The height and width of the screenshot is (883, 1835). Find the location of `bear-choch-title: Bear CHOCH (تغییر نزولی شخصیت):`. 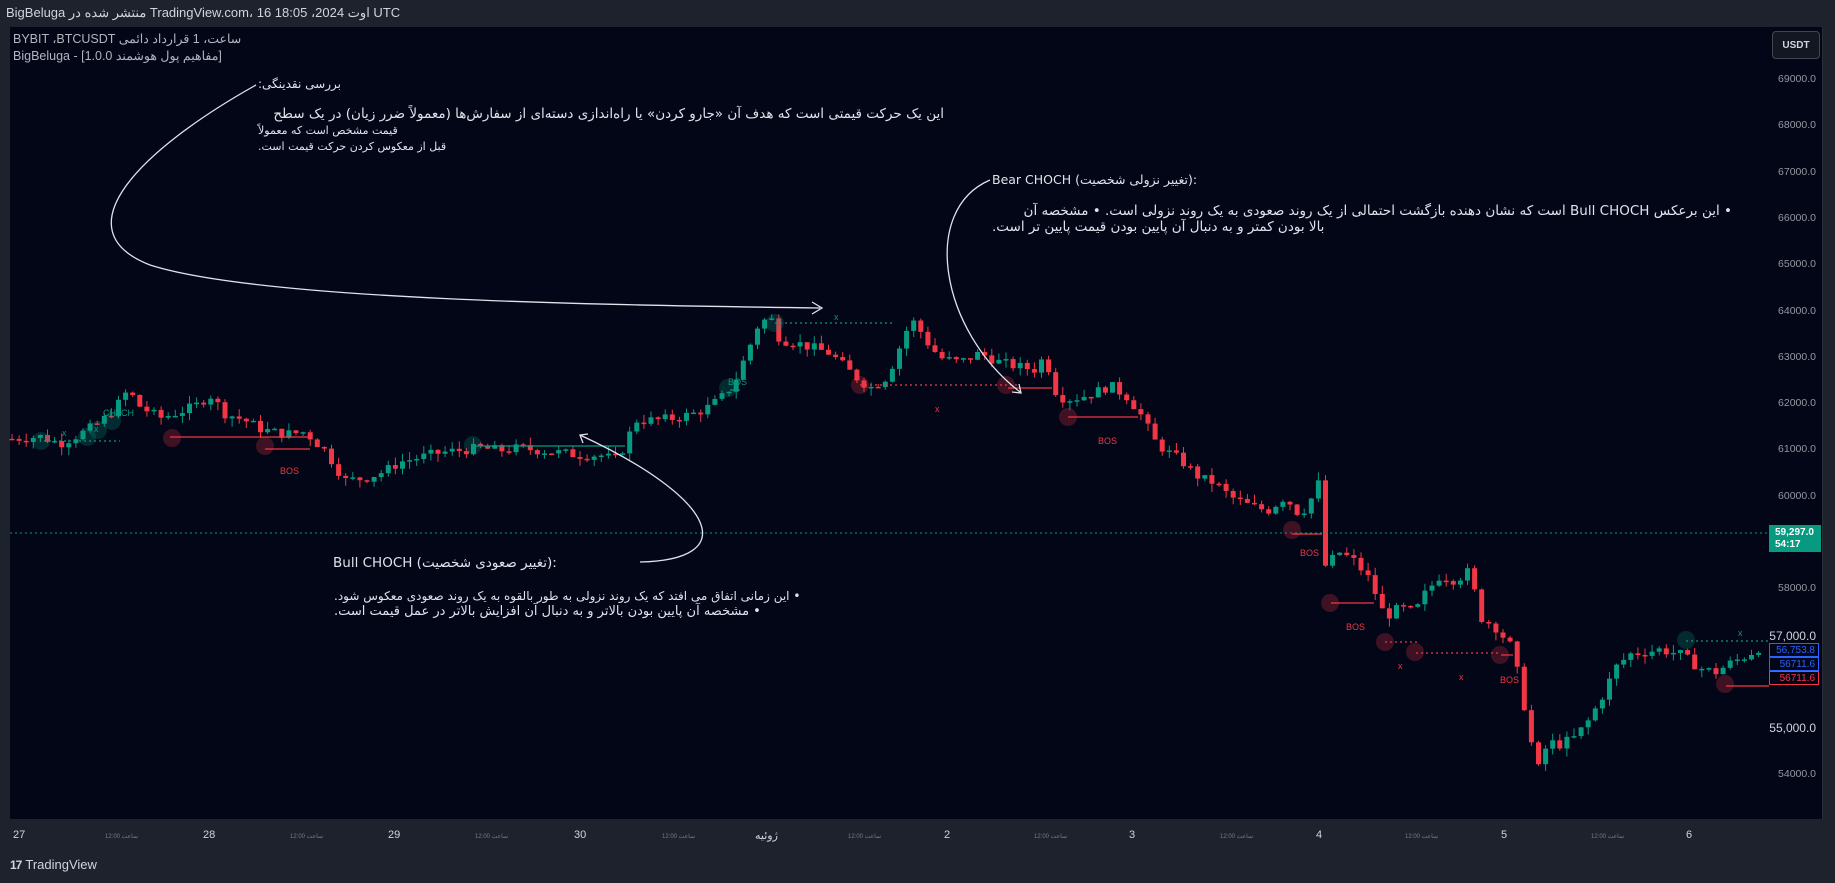

bear-choch-title: Bear CHOCH (تغییر نزولی شخصیت): is located at coordinates (1095, 179).